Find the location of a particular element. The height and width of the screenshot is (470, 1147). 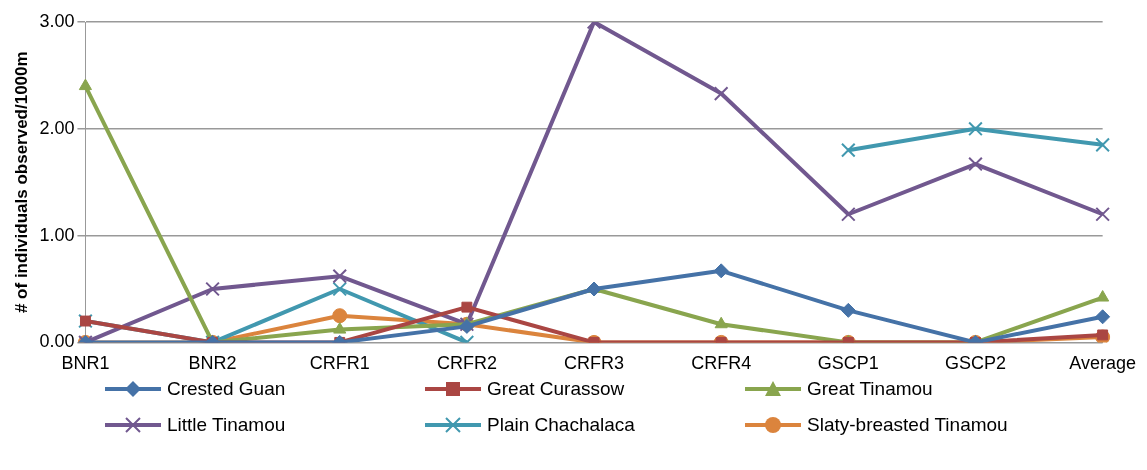

legend-label: Great Curassow is located at coordinates (556, 389).